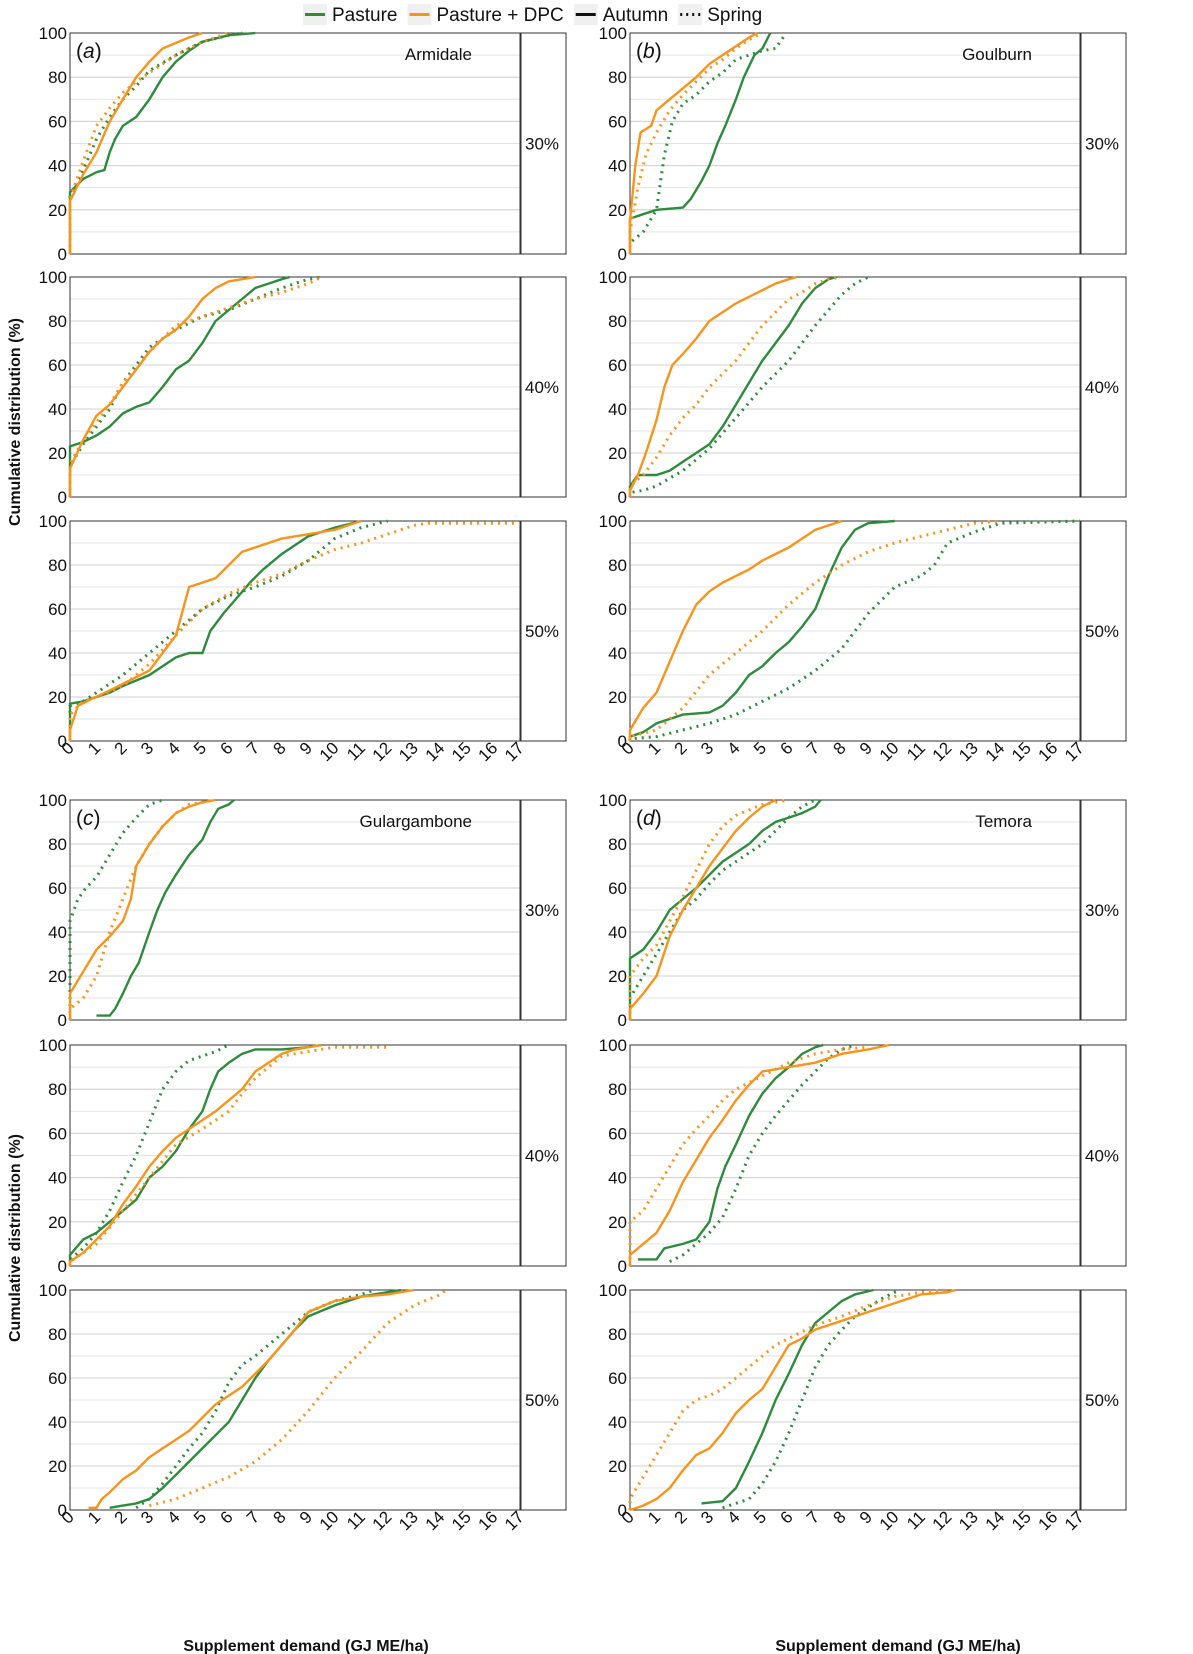 This screenshot has width=1193, height=1654. I want to click on facet-d-0: 30% 0 20 40 60 80 100 (d) Temora, so click(863, 910).